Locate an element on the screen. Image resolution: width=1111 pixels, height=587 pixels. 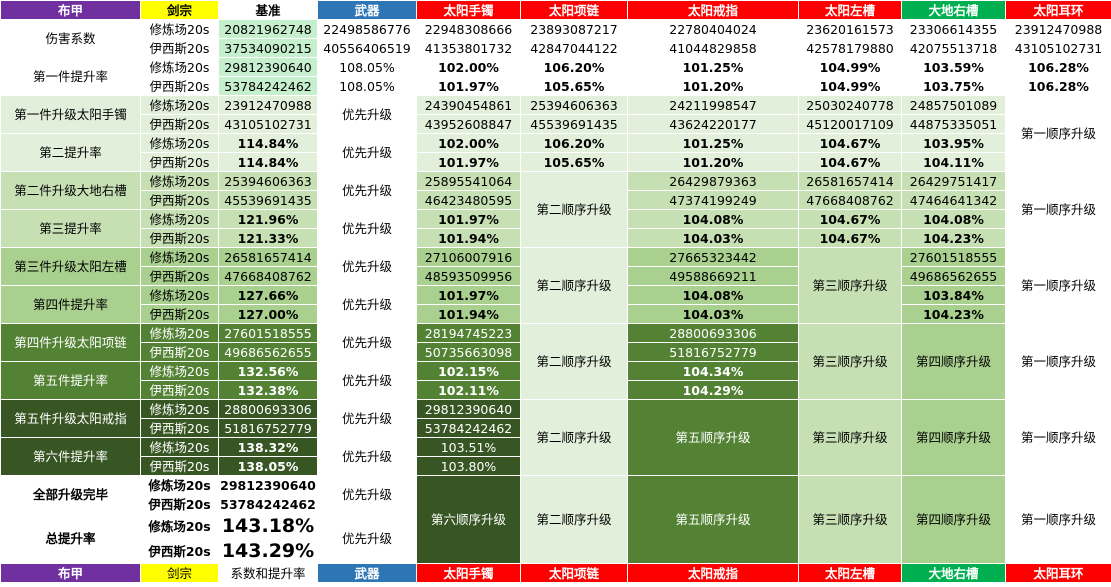
header-sun-left-slot: 太阳左槽 is located at coordinates (850, 10).